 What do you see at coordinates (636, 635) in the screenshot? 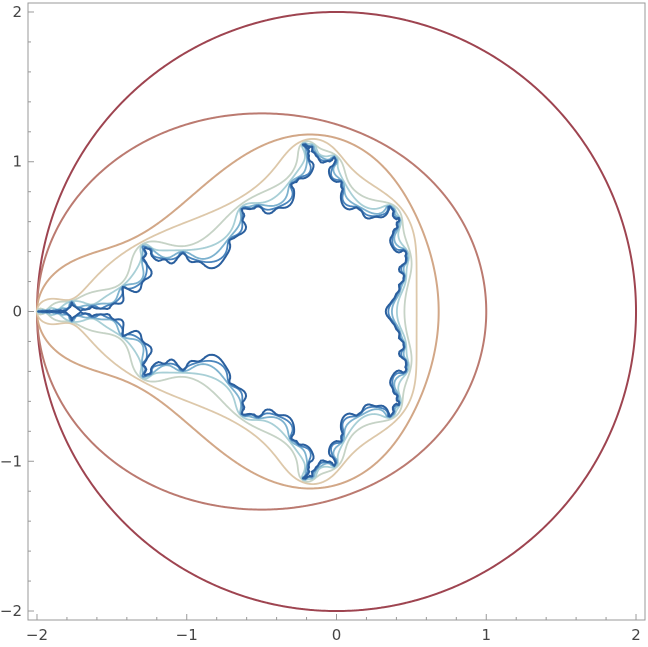
I see `x-tick-label: 2` at bounding box center [636, 635].